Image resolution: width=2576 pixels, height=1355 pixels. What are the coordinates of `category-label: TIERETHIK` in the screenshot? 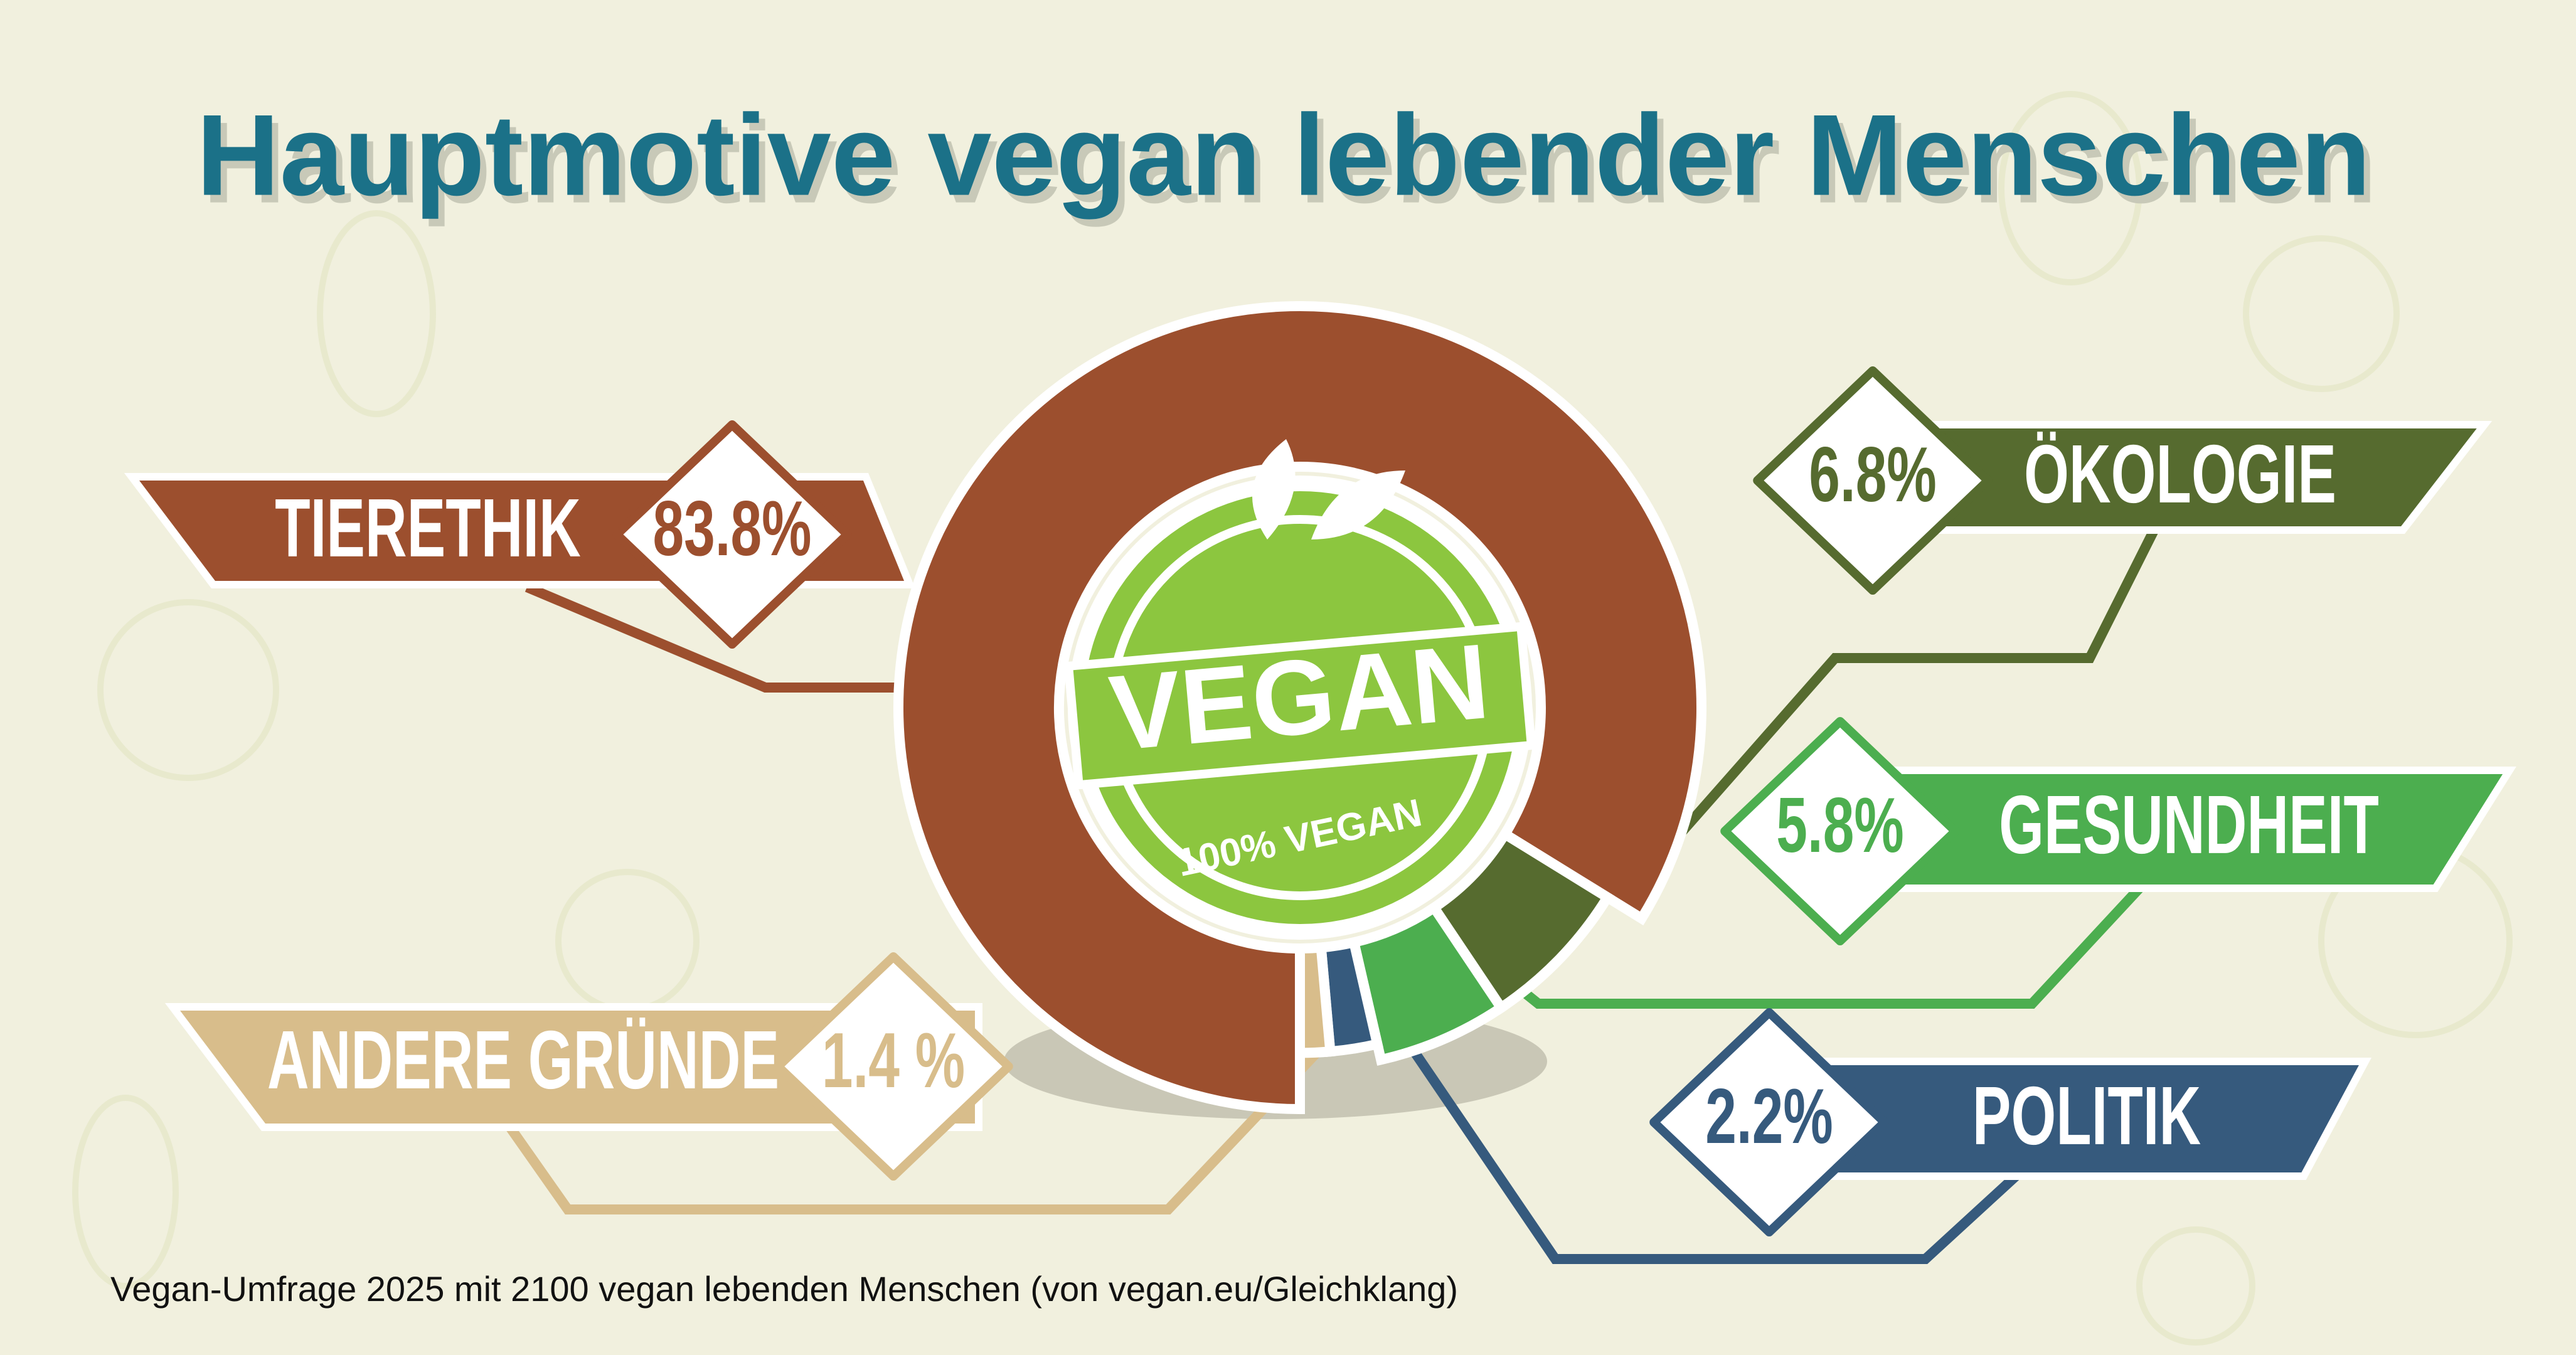 It's located at (428, 528).